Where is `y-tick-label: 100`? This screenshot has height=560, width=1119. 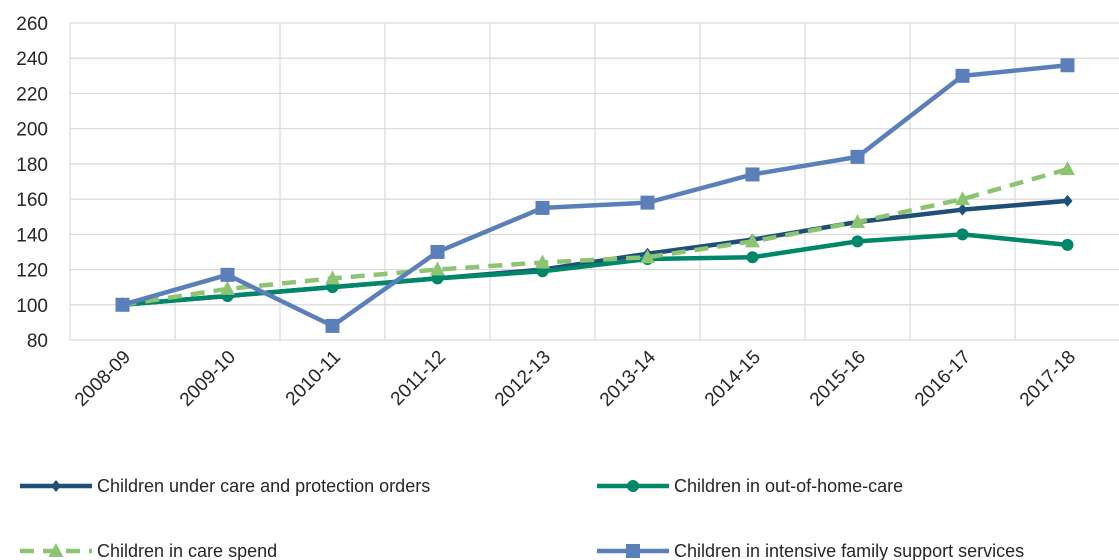 y-tick-label: 100 is located at coordinates (32, 306).